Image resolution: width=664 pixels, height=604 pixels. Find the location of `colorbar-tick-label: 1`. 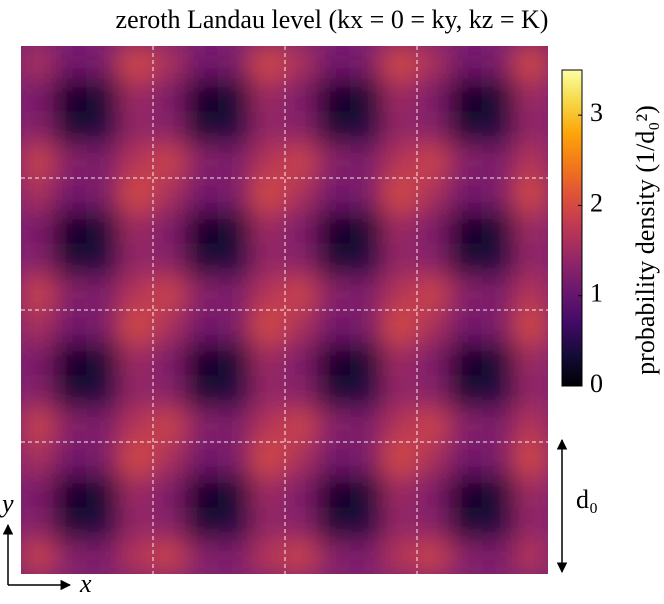

colorbar-tick-label: 1 is located at coordinates (596, 293).